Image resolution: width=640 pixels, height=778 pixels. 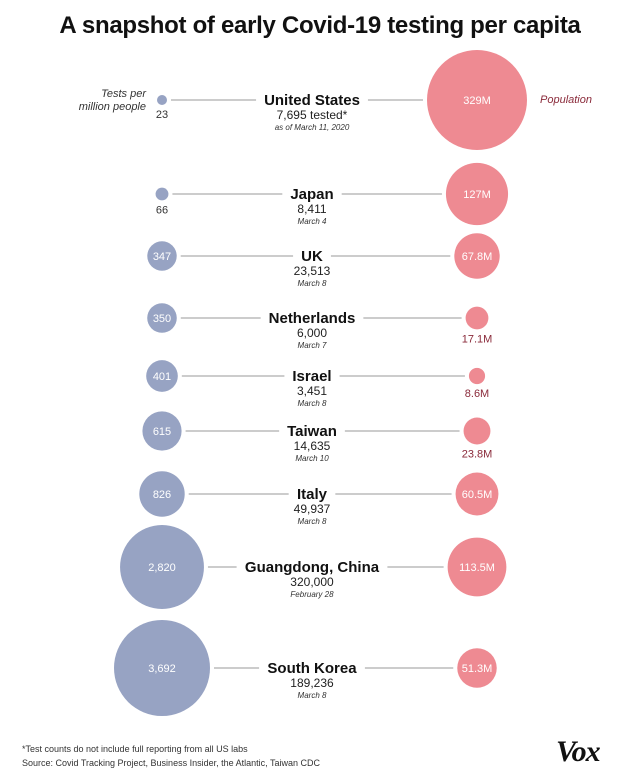 What do you see at coordinates (312, 127) in the screenshot?
I see `test-date: as of March 11, 2020` at bounding box center [312, 127].